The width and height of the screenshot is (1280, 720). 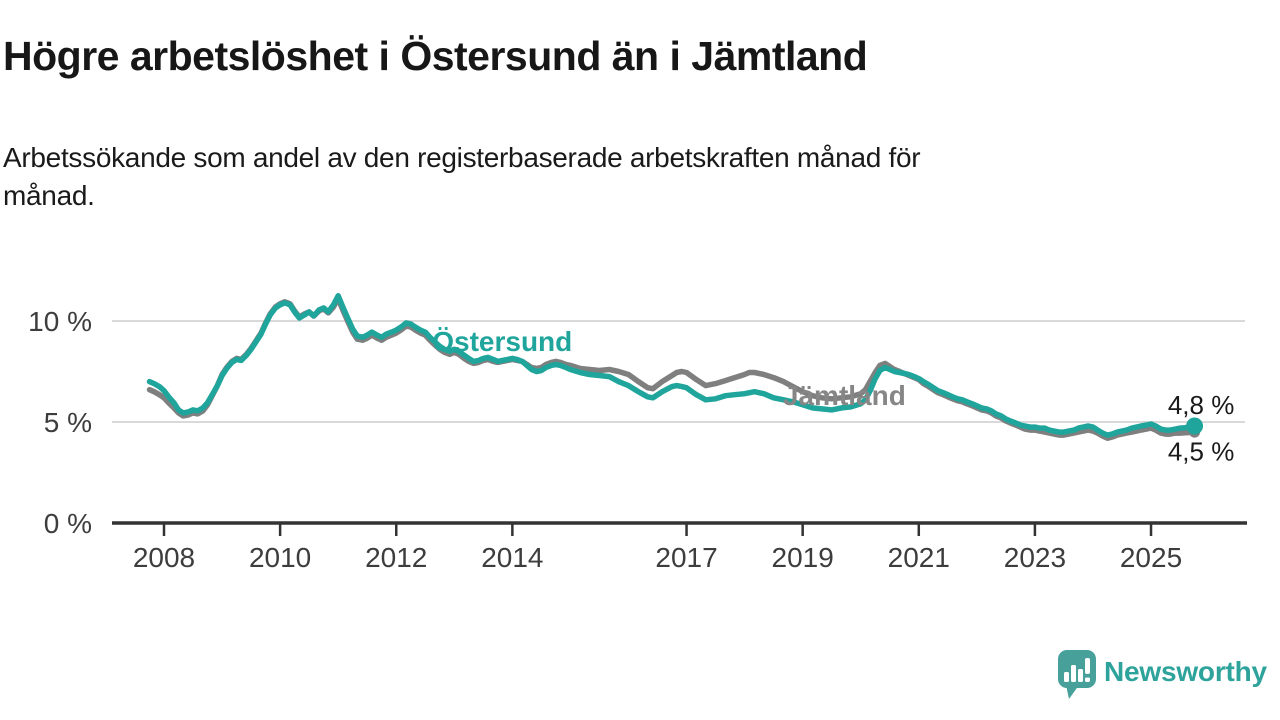 What do you see at coordinates (1195, 426) in the screenshot?
I see `series-end-dot-östersund` at bounding box center [1195, 426].